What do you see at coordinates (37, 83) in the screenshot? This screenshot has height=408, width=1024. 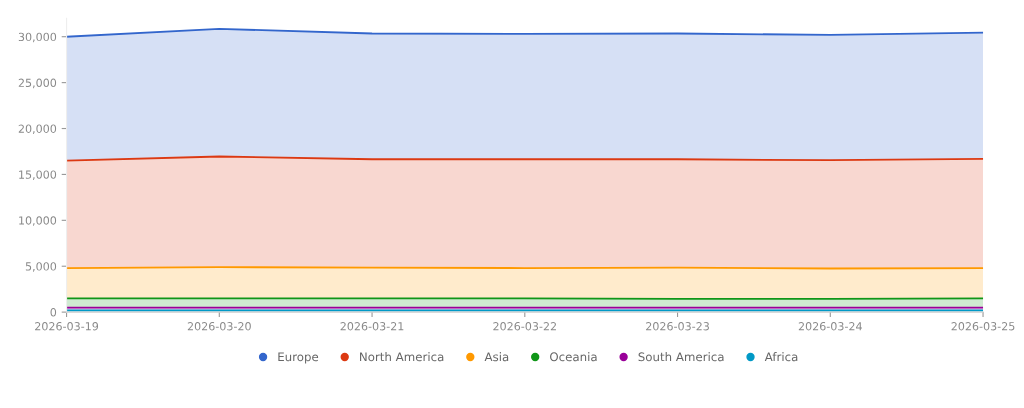 I see `y-tick-label: 25,000` at bounding box center [37, 83].